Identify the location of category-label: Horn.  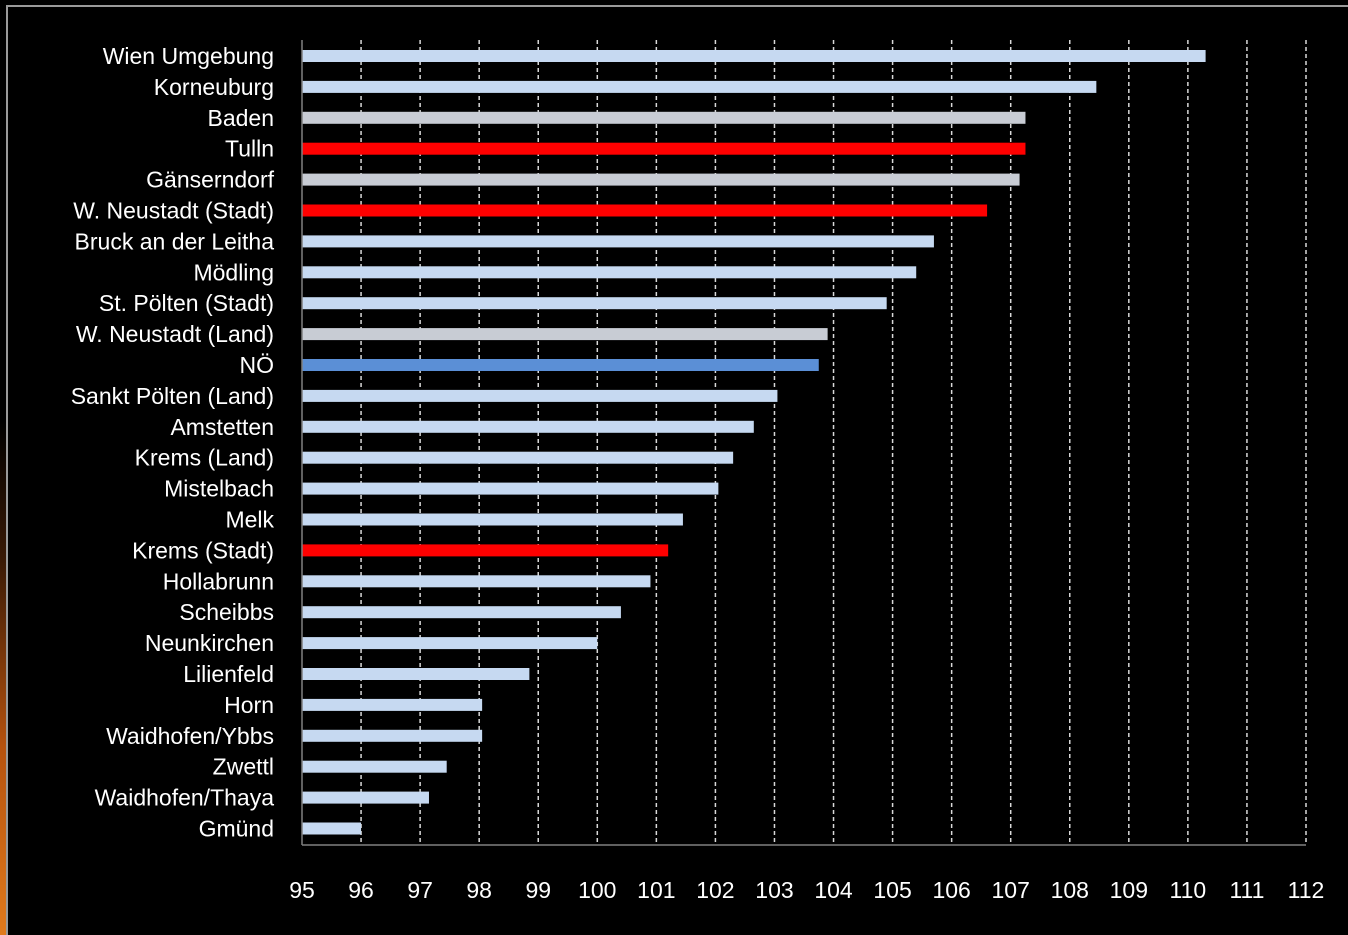
(249, 705).